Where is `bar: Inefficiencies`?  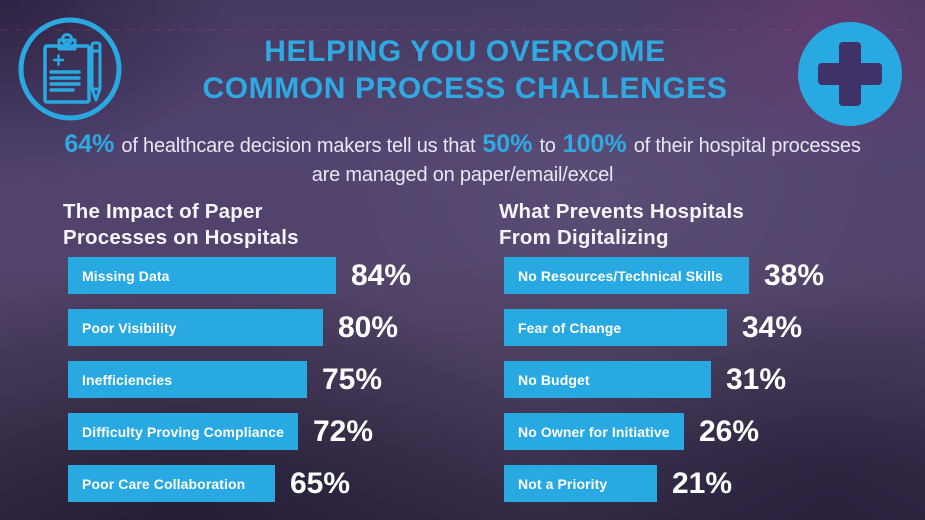
bar: Inefficiencies is located at coordinates (187, 379).